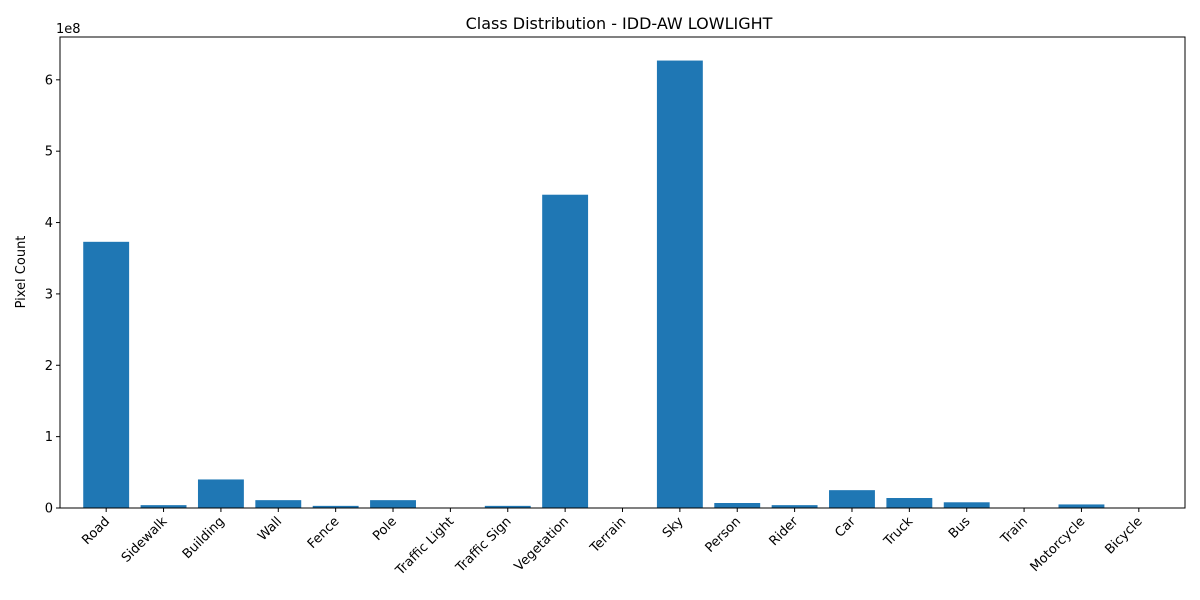 This screenshot has height=600, width=1200. I want to click on bar-building, so click(220, 493).